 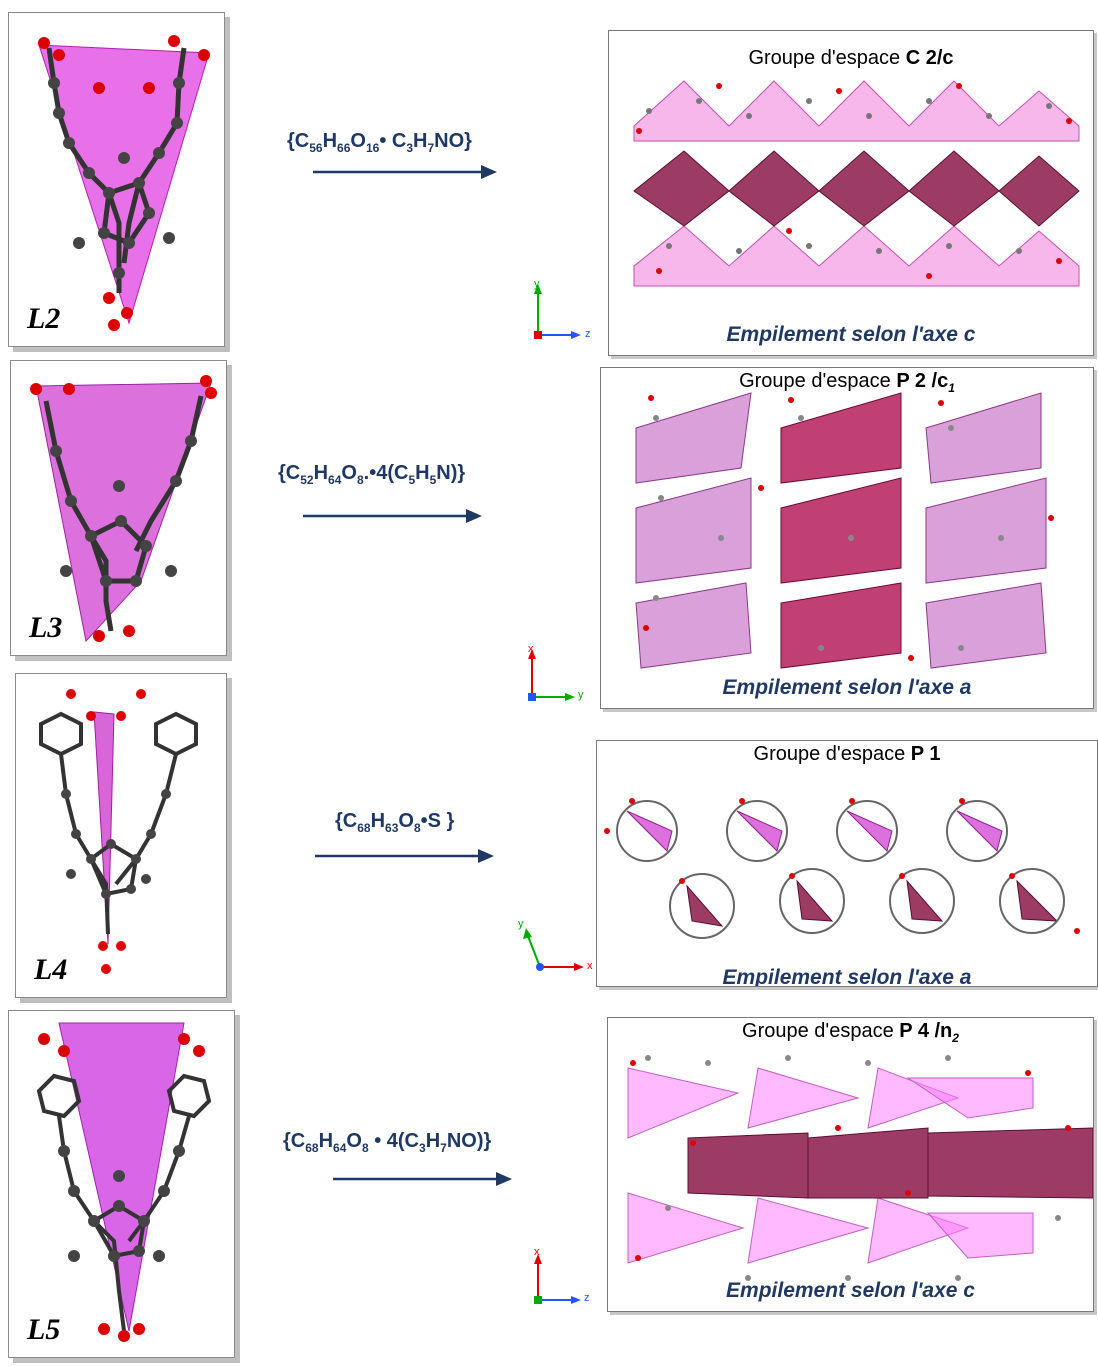 I want to click on space-group-title: Groupe d'espace P 2 /c1, so click(x=847, y=382).